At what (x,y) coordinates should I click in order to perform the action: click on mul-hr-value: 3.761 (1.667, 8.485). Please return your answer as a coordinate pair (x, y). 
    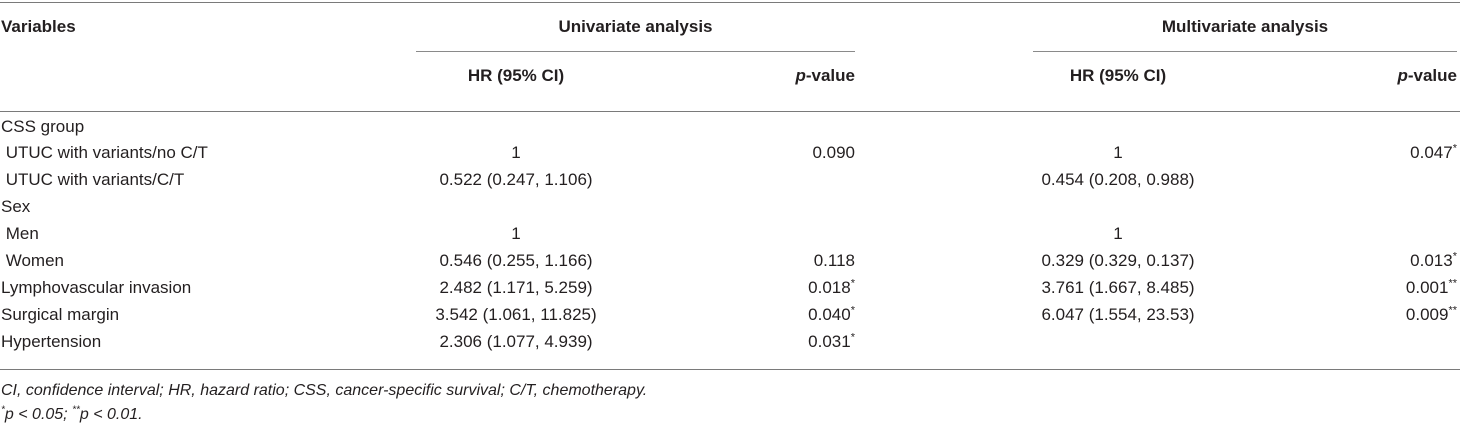
    Looking at the image, I should click on (1118, 287).